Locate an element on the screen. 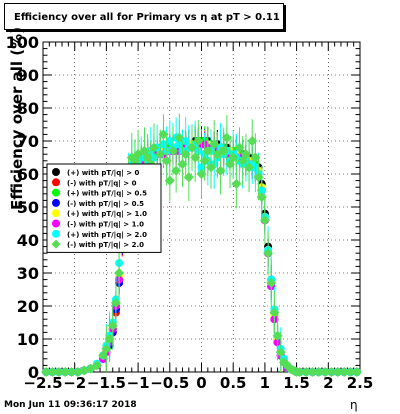 This screenshot has width=400, height=414. y-tick-labels: 0 10 20 30 40 50 60 70 80 90 100 is located at coordinates (22, 207).